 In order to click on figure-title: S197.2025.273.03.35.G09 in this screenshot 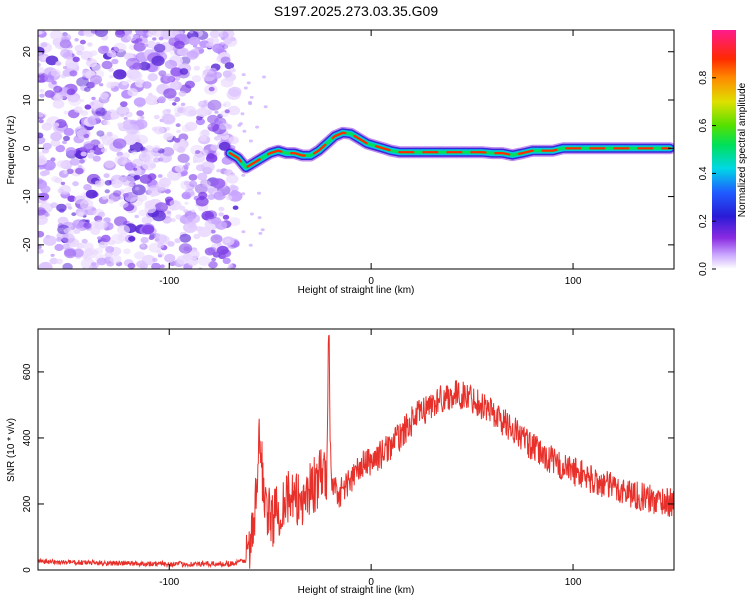, I will do `click(356, 11)`.